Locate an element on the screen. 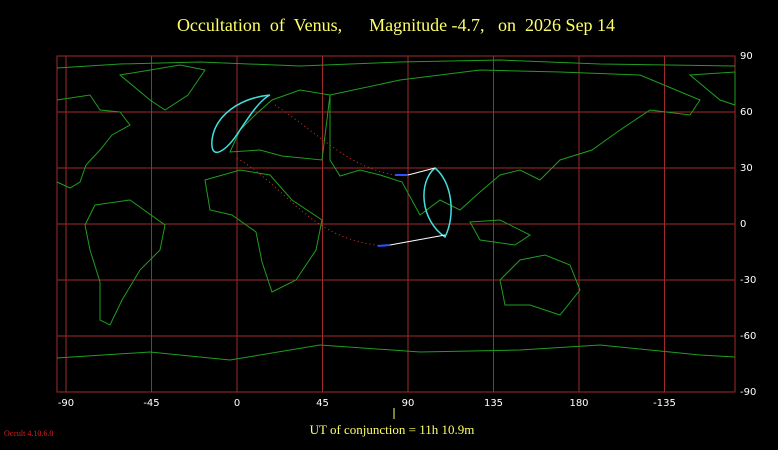 This screenshot has height=450, width=778. occultation-path is located at coordinates (331, 170).